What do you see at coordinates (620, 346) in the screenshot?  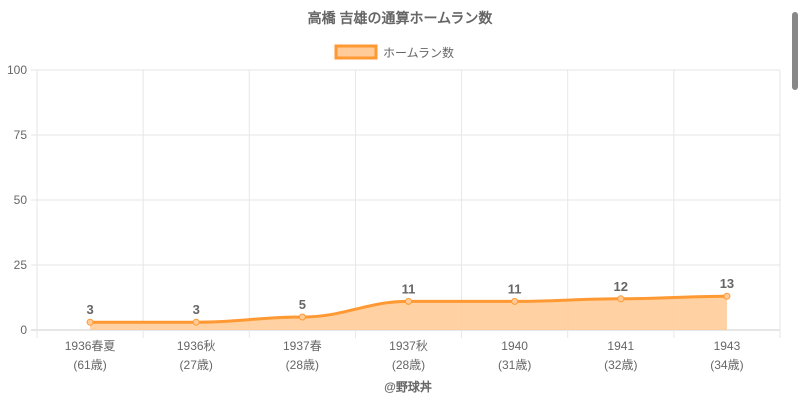 I see `x-tick-label: 1941` at bounding box center [620, 346].